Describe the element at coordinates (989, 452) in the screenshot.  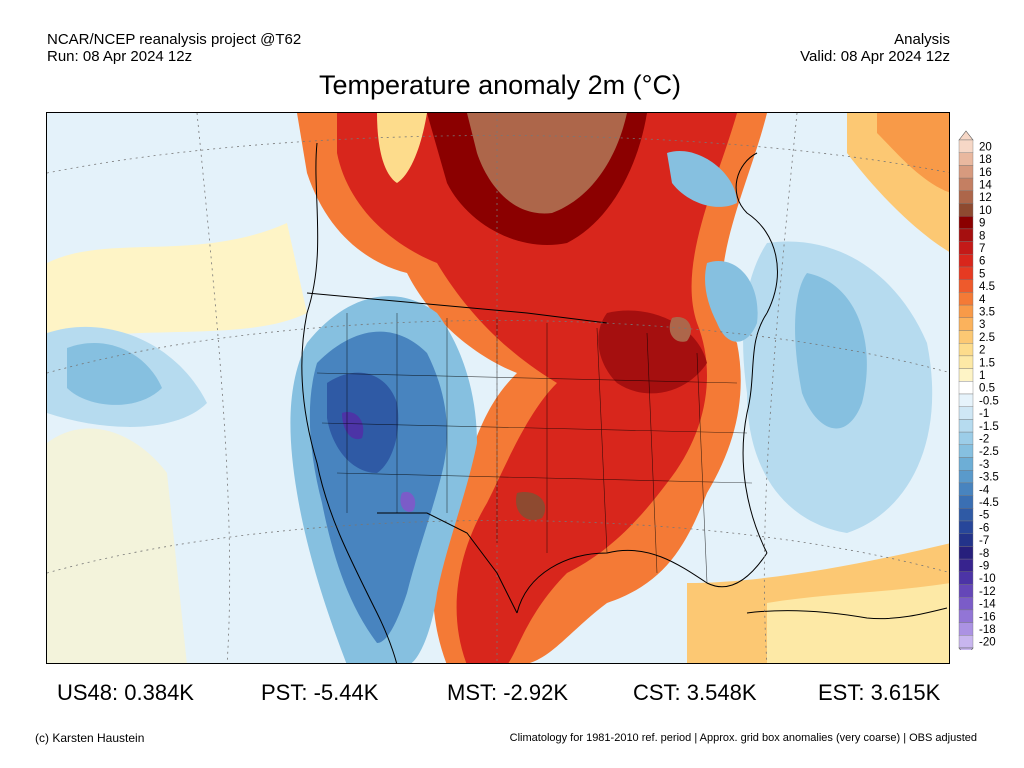
I see `colorbar-tick-label: -2.5` at that location.